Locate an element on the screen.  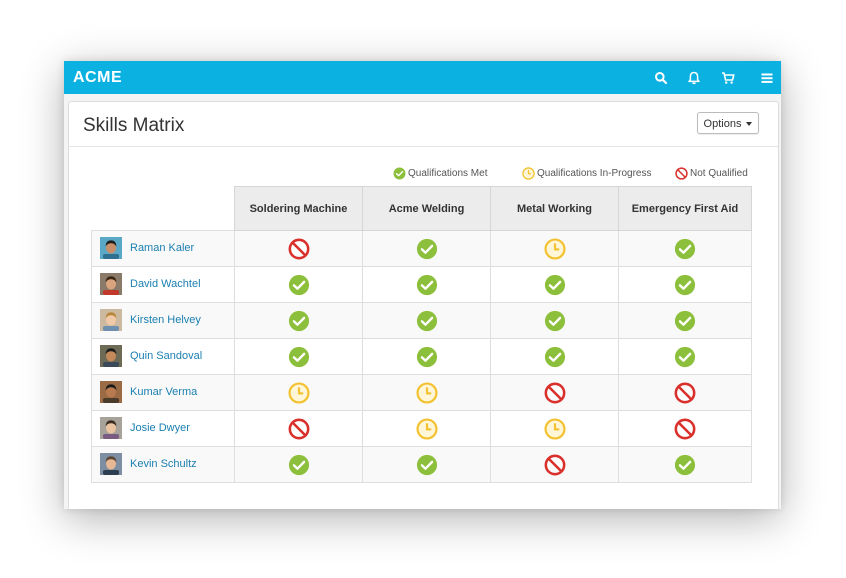
employee-cell: Raman Kaler is located at coordinates (163, 248).